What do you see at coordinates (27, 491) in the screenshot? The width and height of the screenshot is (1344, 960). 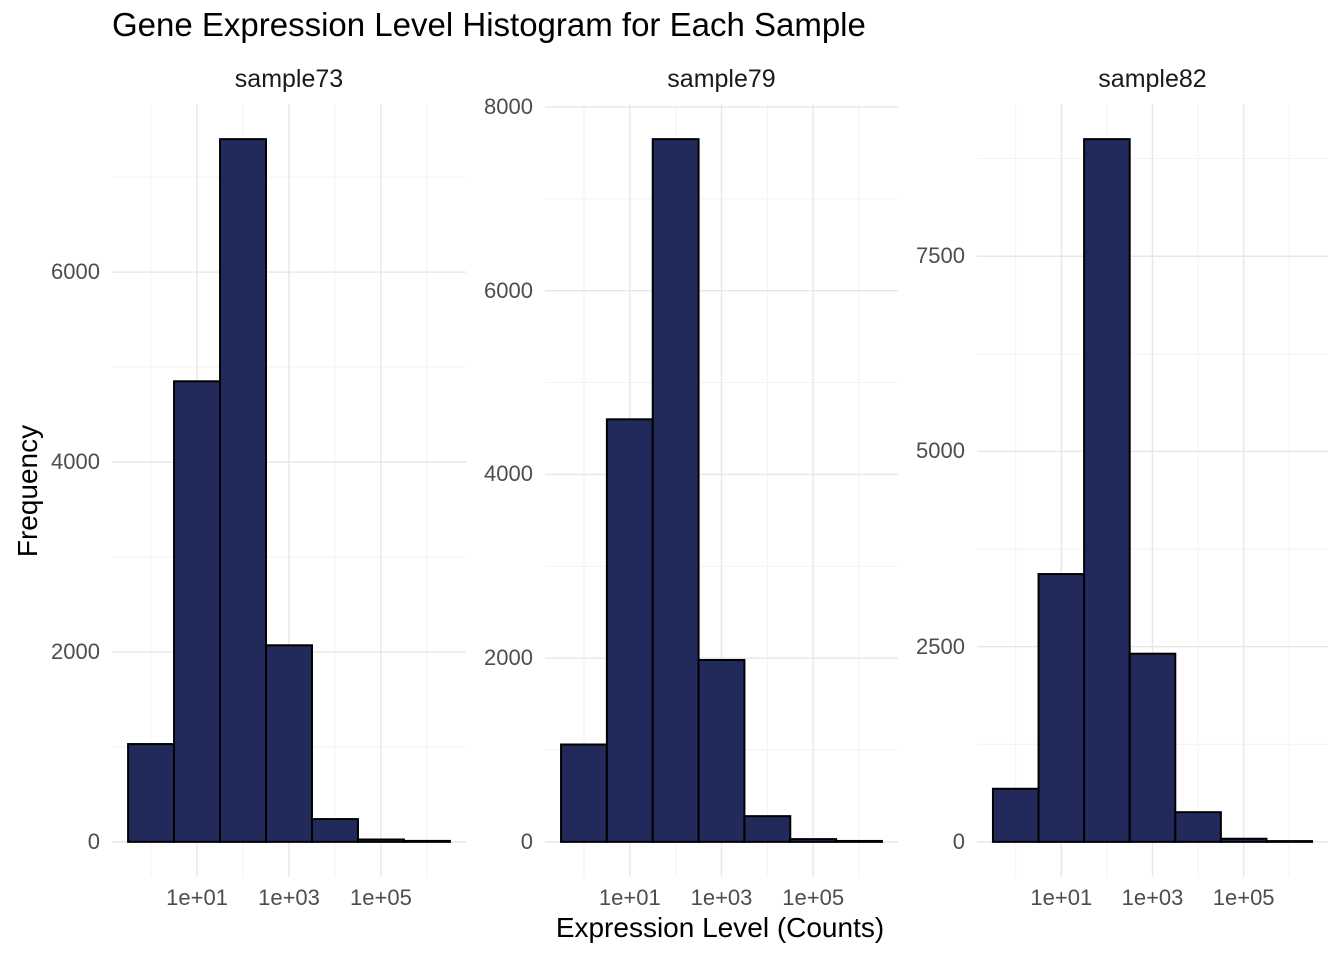 I see `y-axis-title: Frequency` at bounding box center [27, 491].